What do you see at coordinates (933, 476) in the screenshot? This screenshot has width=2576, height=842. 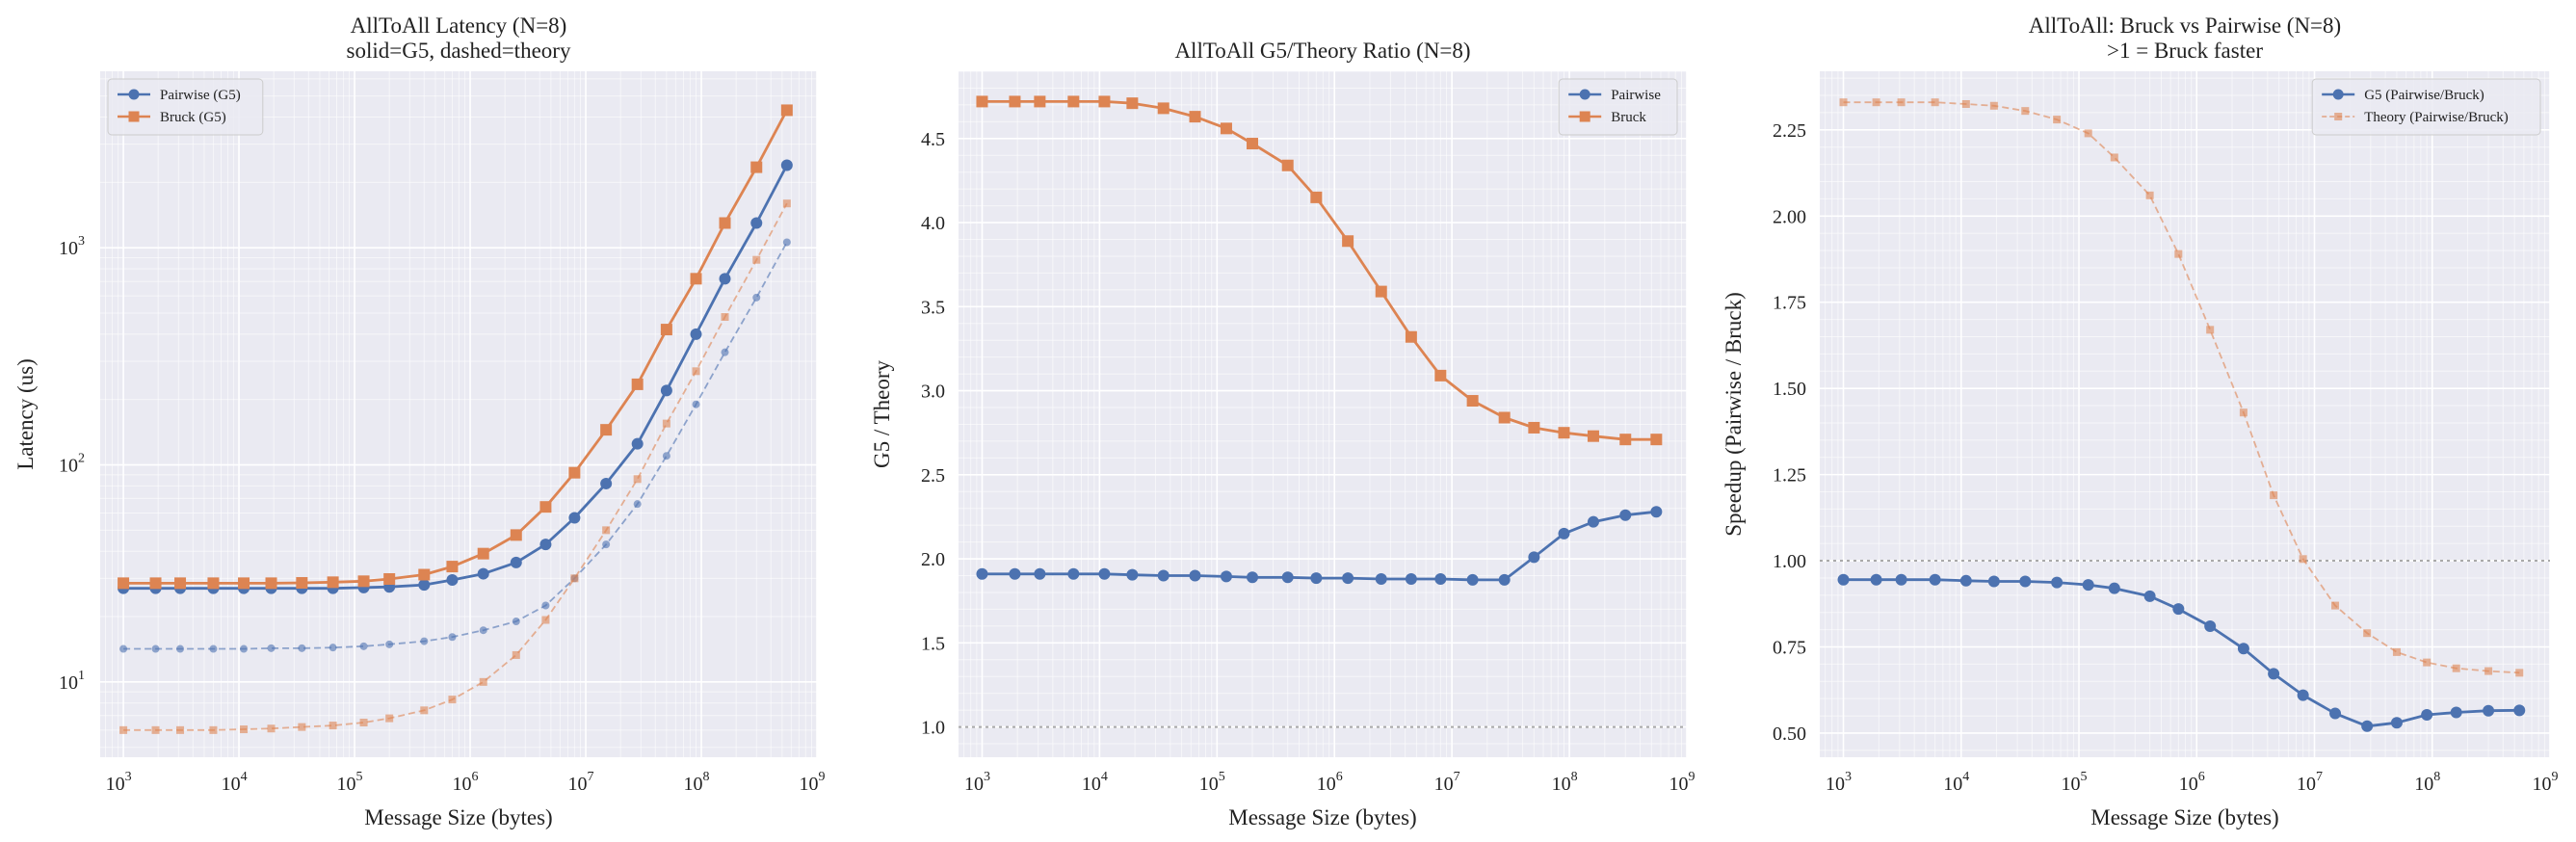 I see `y-tick-label: 2.5` at bounding box center [933, 476].